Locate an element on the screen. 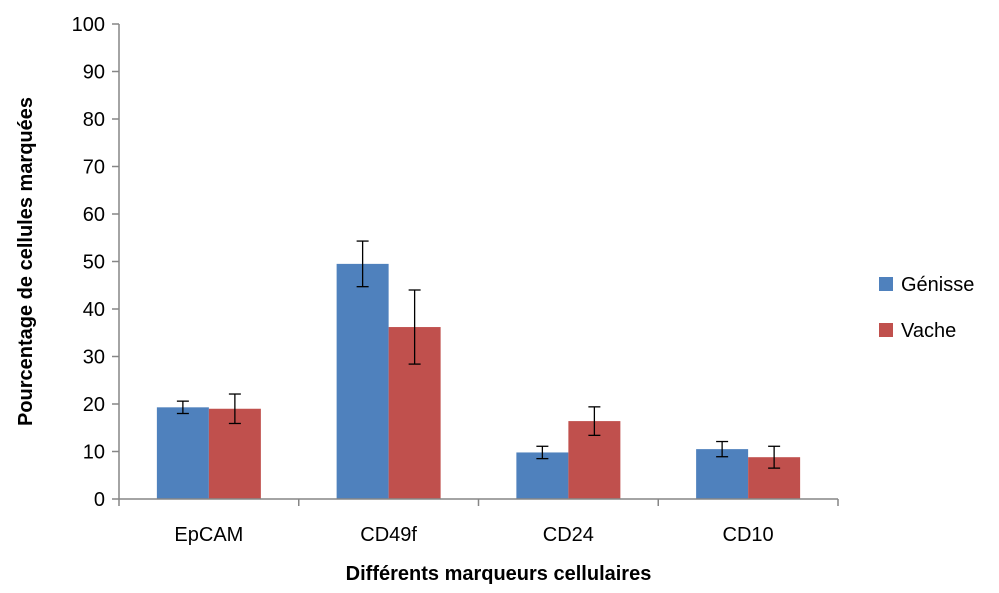 Image resolution: width=999 pixels, height=593 pixels. legend-item: Vache is located at coordinates (917, 331).